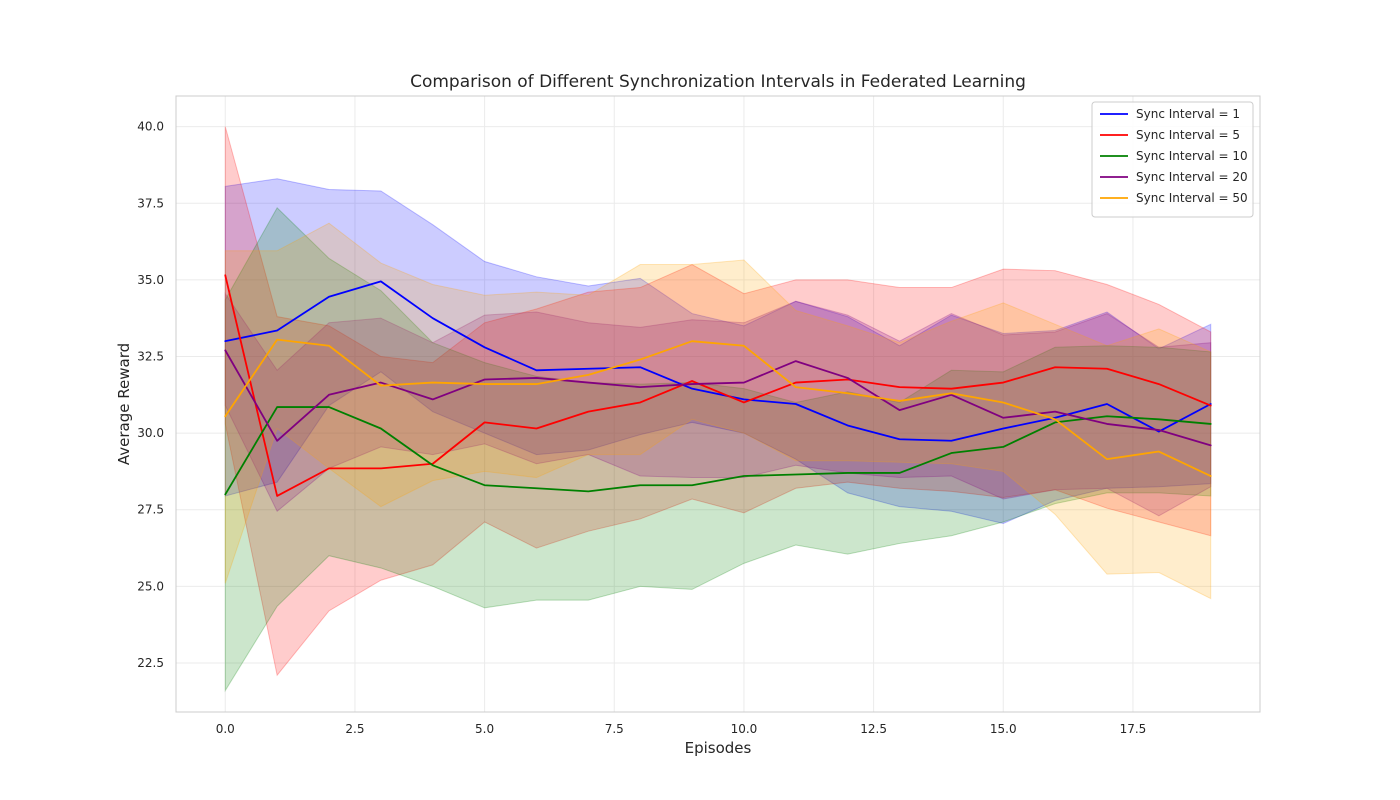 This screenshot has height=800, width=1400. Describe the element at coordinates (150, 356) in the screenshot. I see `y-tick-label: 32.5` at that location.